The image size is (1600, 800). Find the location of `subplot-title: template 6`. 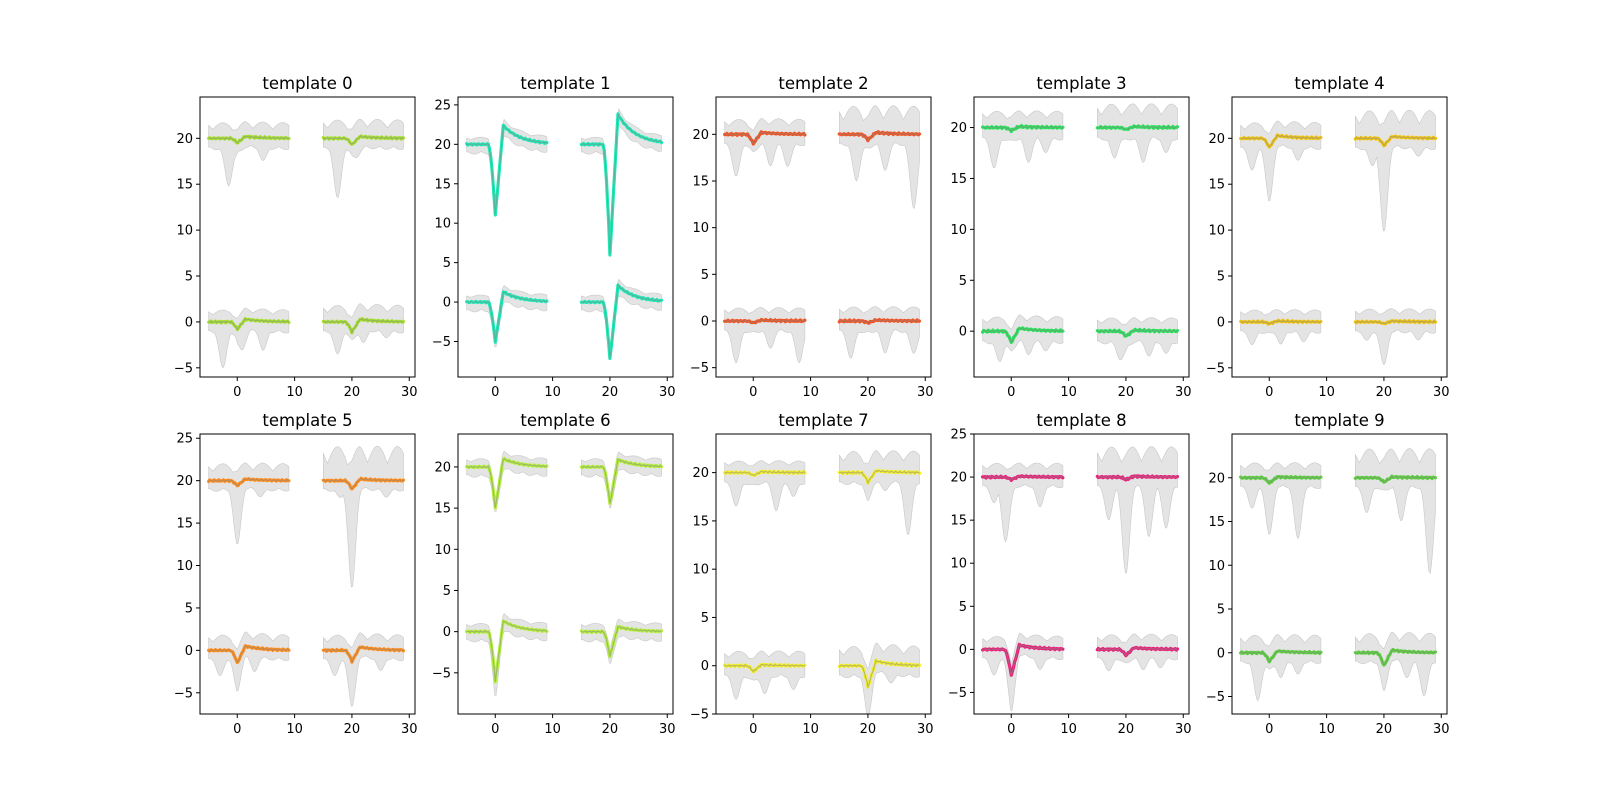

subplot-title: template 6 is located at coordinates (565, 420).